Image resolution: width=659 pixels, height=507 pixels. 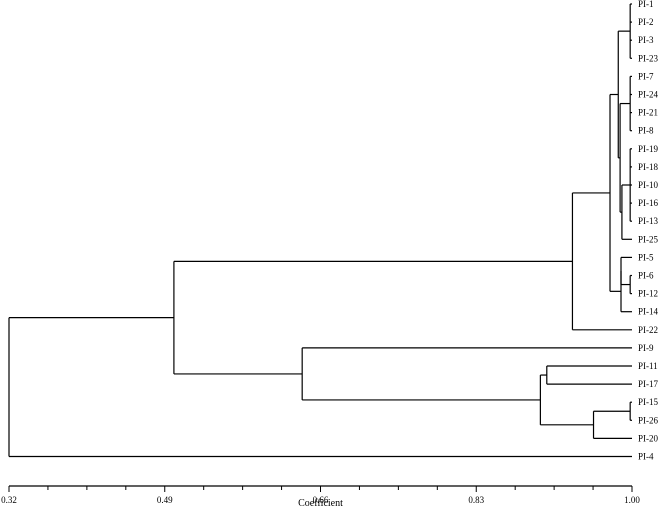 What do you see at coordinates (648, 185) in the screenshot?
I see `leaf-label: PI-10` at bounding box center [648, 185].